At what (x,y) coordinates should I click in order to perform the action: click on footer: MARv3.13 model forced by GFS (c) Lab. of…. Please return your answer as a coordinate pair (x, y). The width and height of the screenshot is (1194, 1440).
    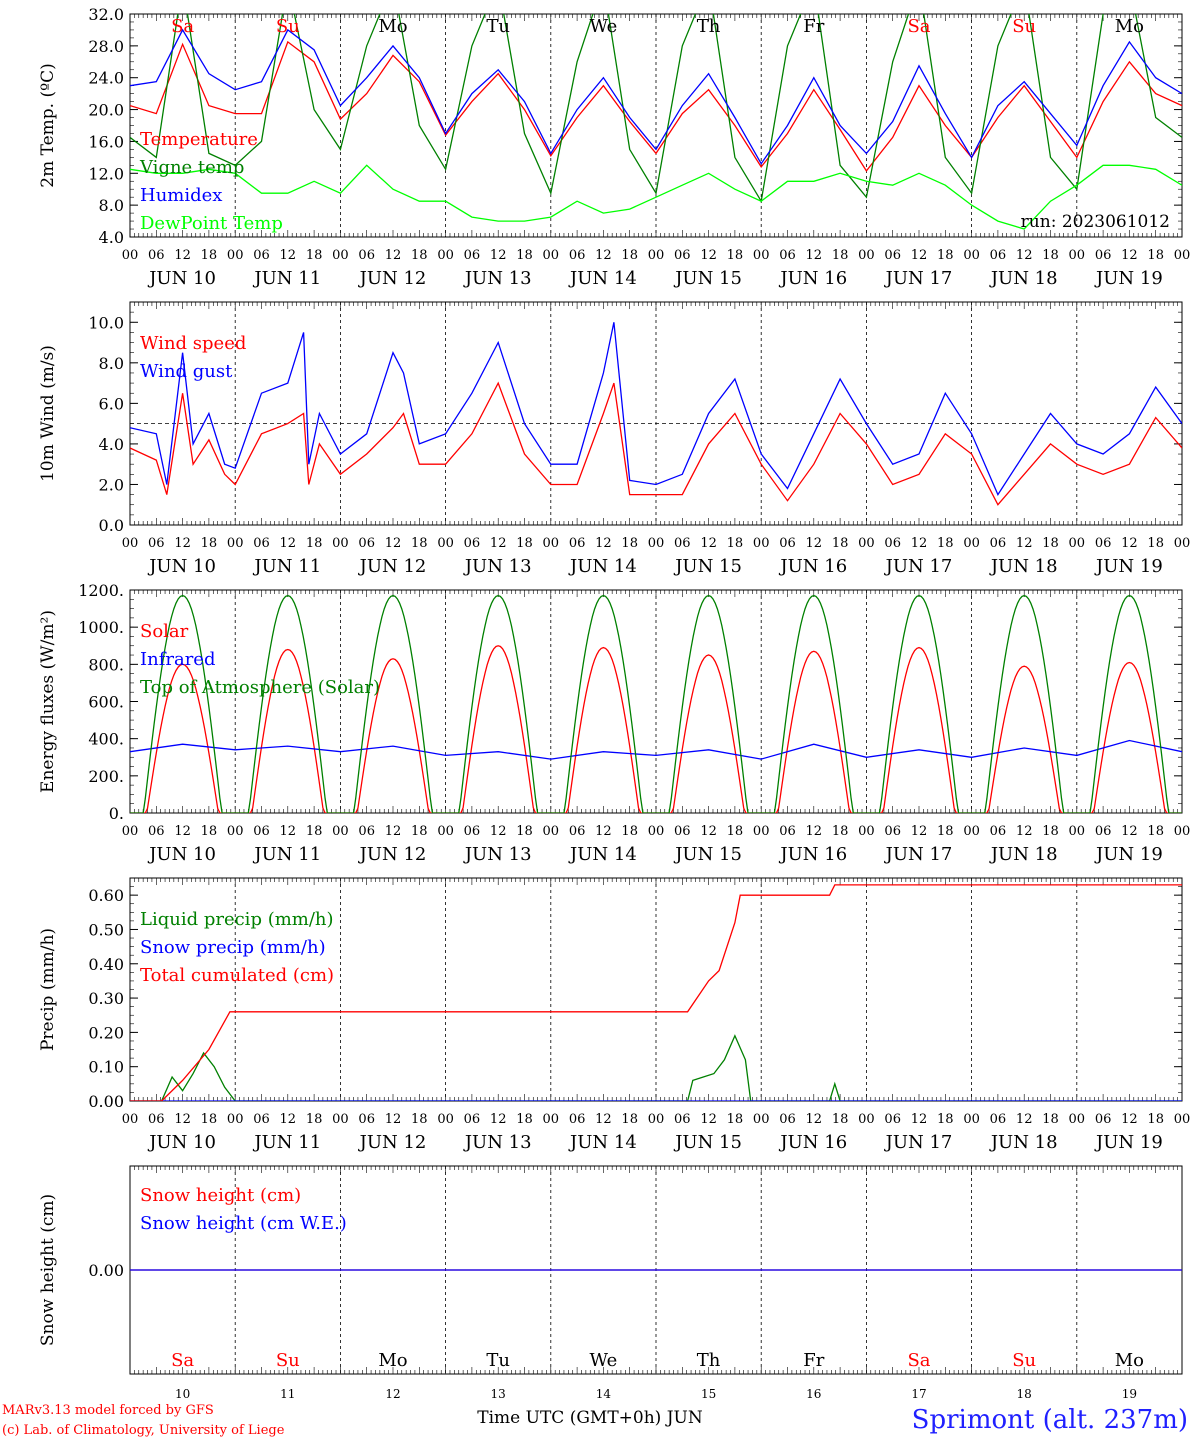
    Looking at the image, I should click on (595, 1420).